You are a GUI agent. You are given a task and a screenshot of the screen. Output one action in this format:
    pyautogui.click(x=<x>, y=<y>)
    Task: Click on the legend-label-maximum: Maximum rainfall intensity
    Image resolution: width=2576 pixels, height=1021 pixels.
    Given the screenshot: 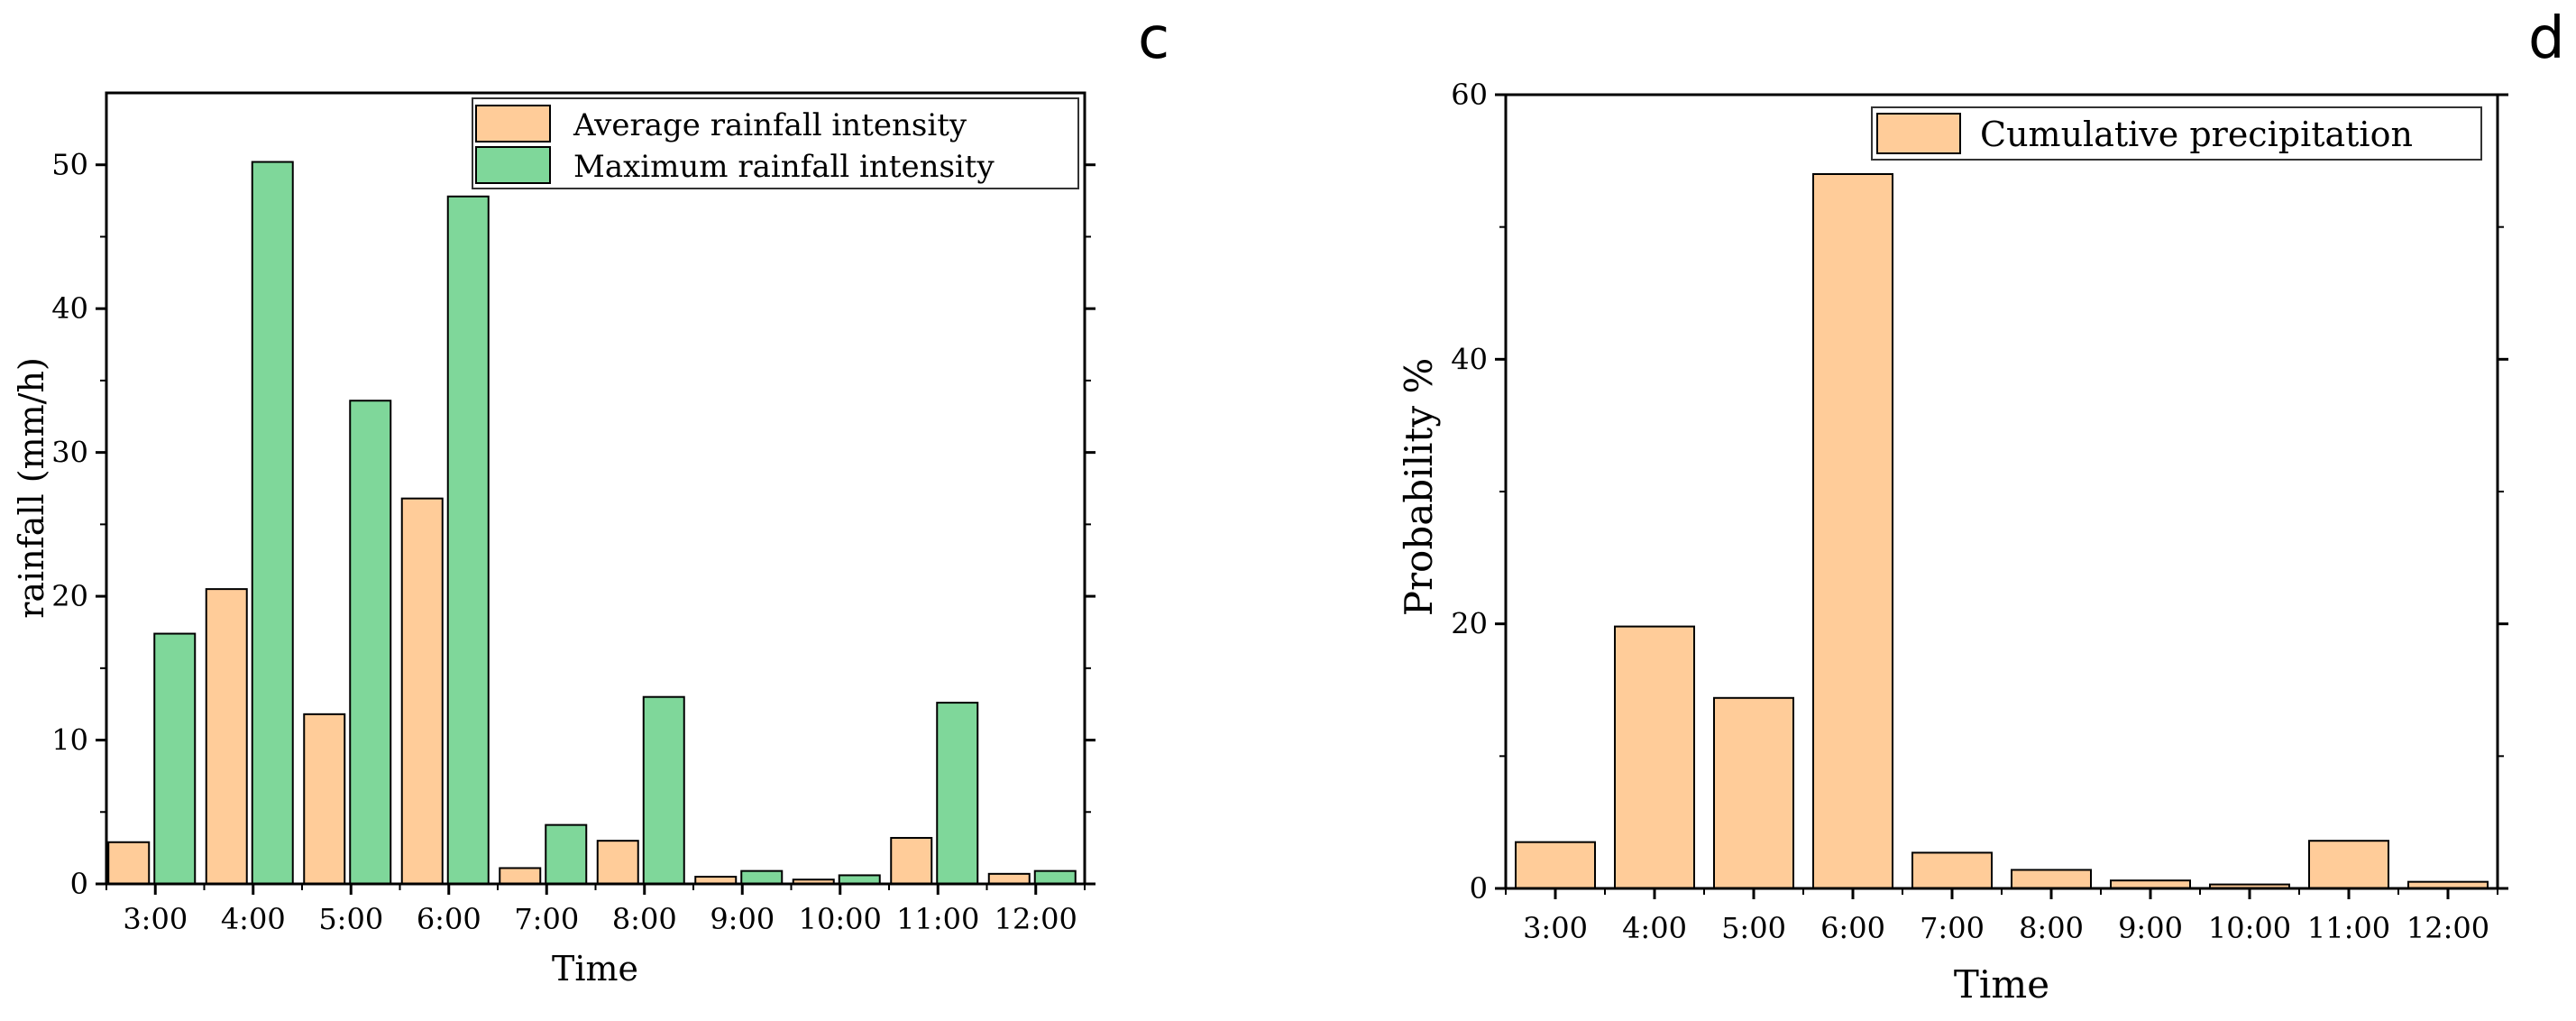 What is the action you would take?
    pyautogui.click(x=784, y=167)
    